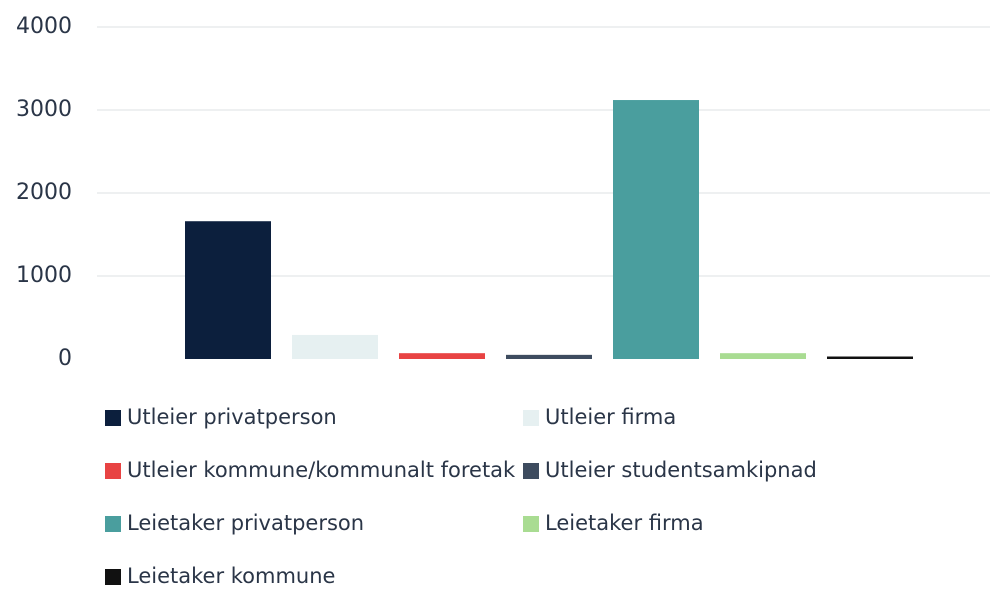 This screenshot has height=590, width=990. I want to click on y-tick-label: 1000, so click(44, 275).